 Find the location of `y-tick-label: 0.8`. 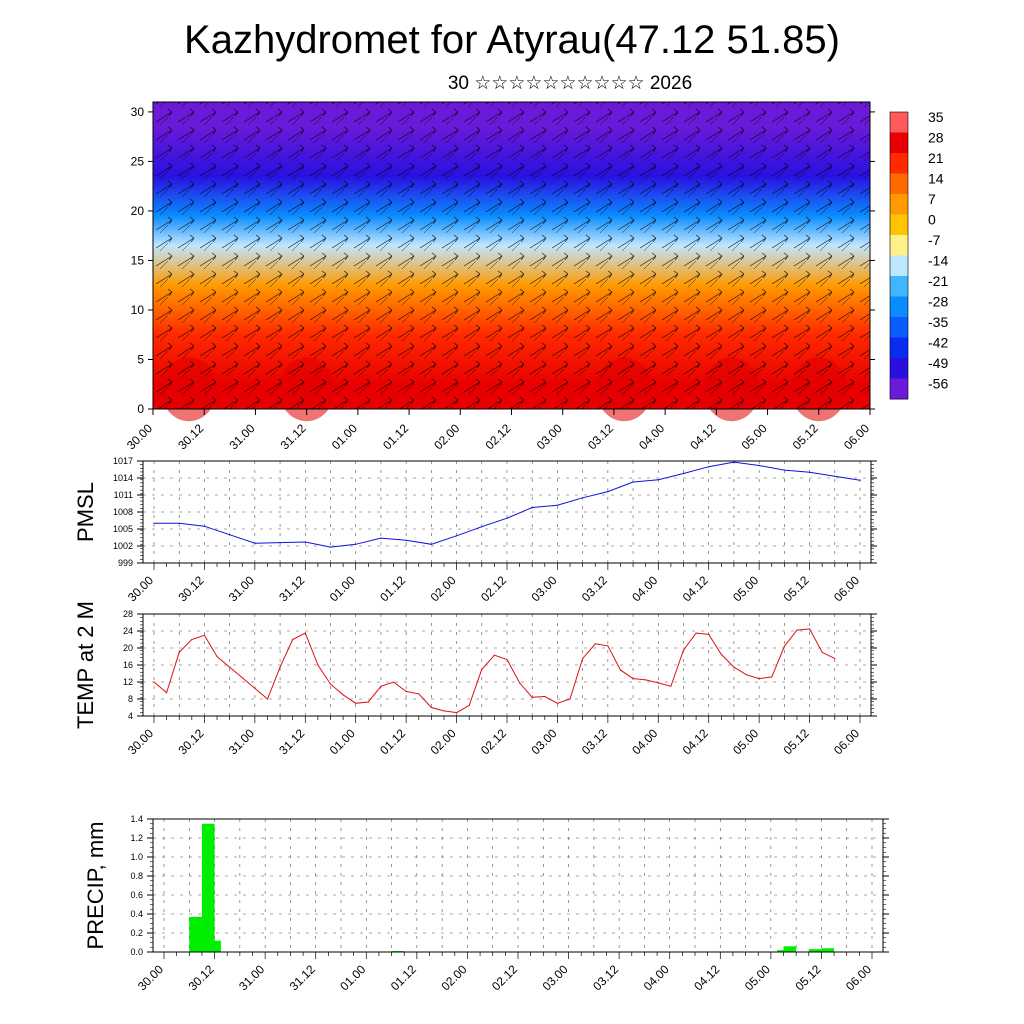

y-tick-label: 0.8 is located at coordinates (136, 876).